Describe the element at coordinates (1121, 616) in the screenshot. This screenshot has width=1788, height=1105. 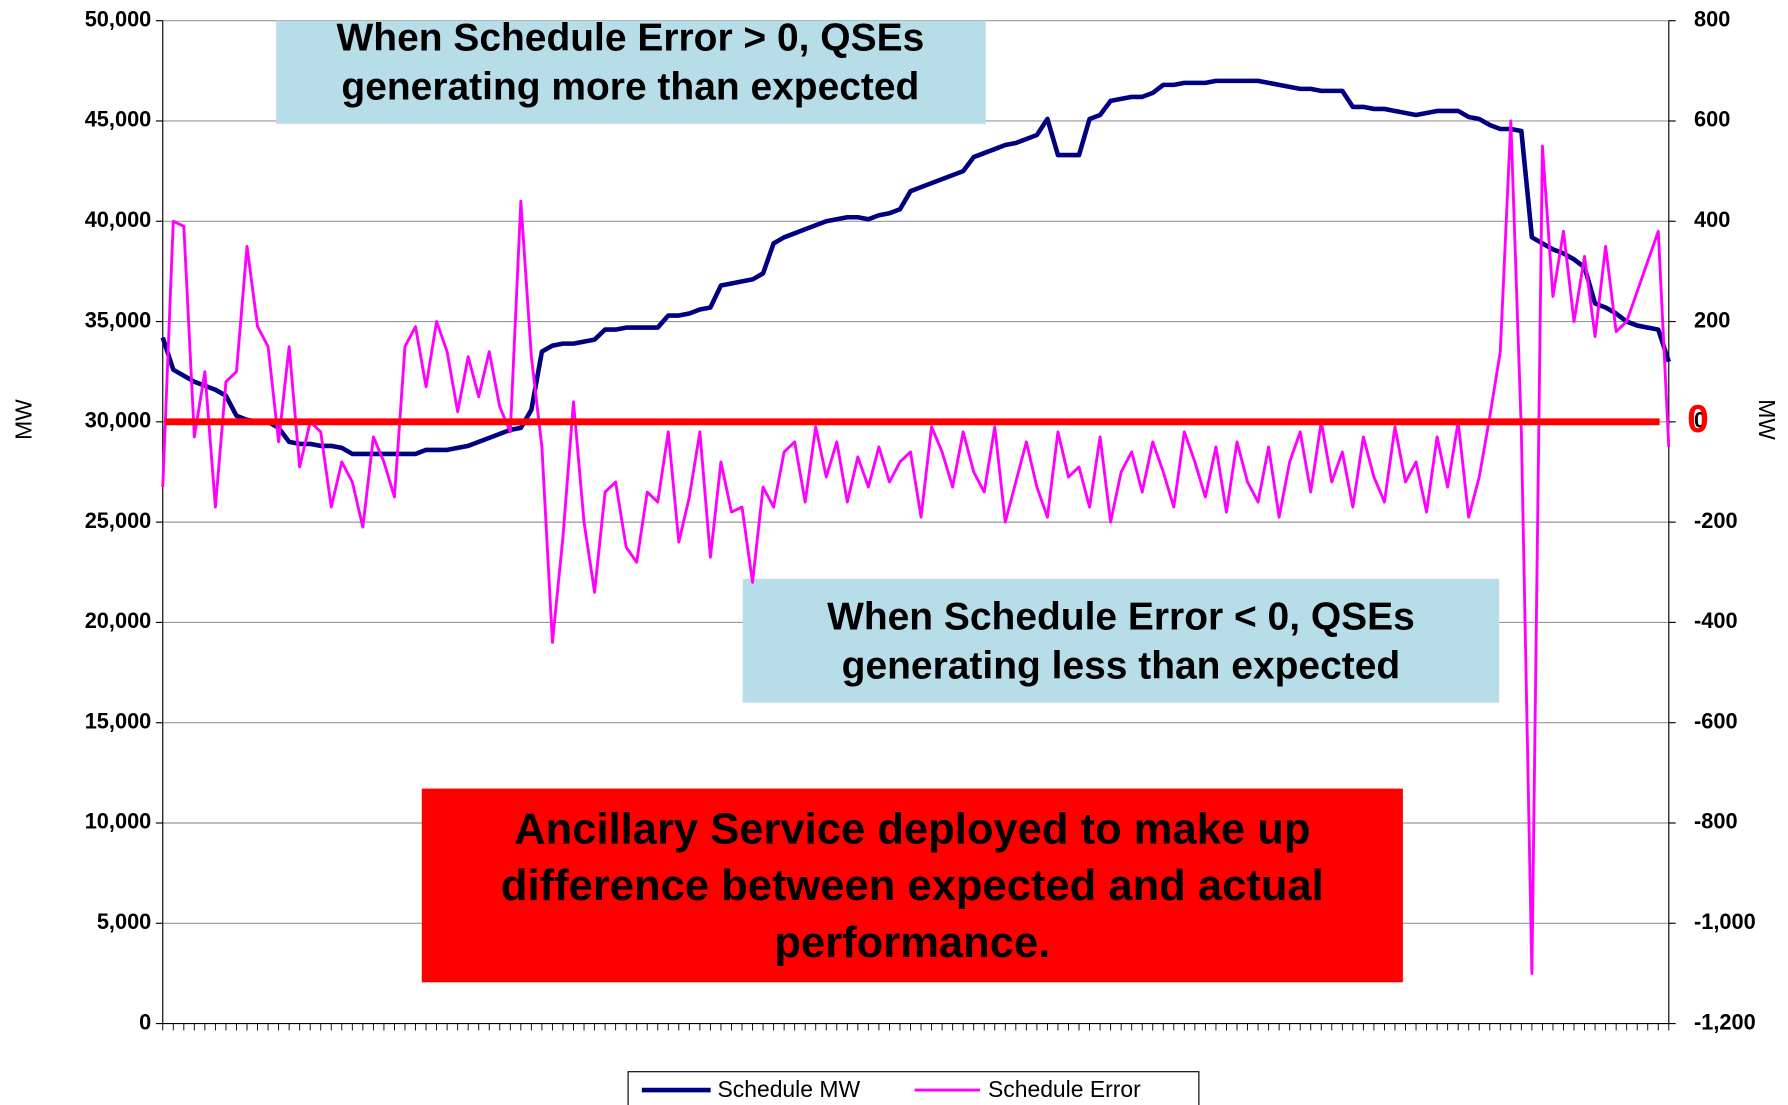
I see `annotation-text: When Schedule Error < 0, QSEs` at that location.